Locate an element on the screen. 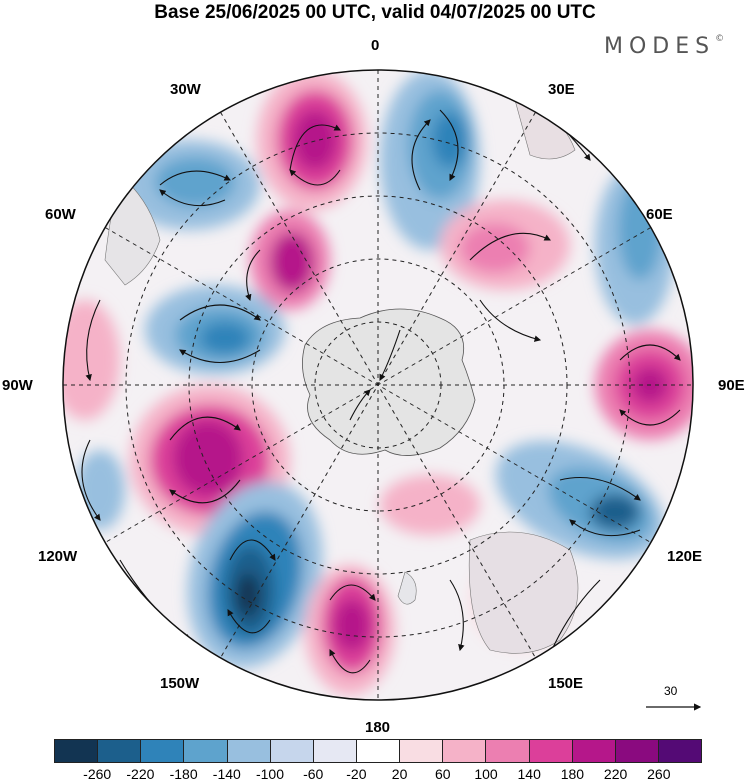 This screenshot has height=783, width=750. colorbar-tick-label: -140 is located at coordinates (226, 774).